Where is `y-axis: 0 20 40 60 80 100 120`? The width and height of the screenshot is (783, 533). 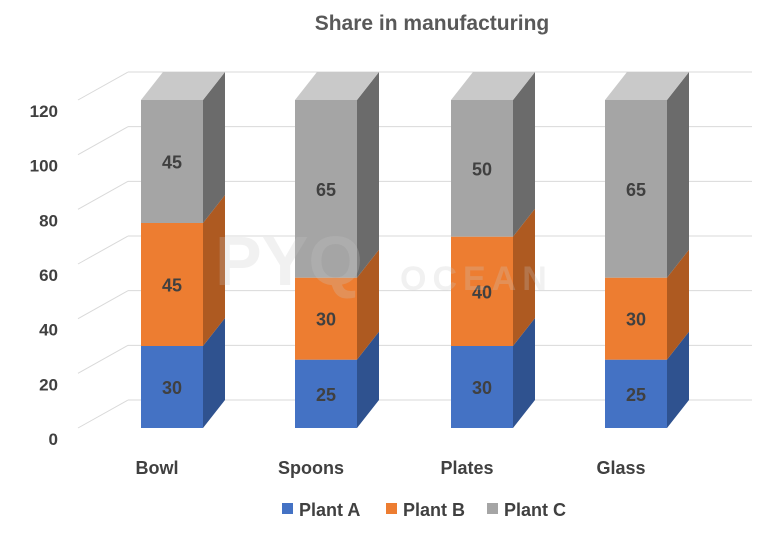 y-axis: 0 20 40 60 80 100 120 is located at coordinates (44, 275).